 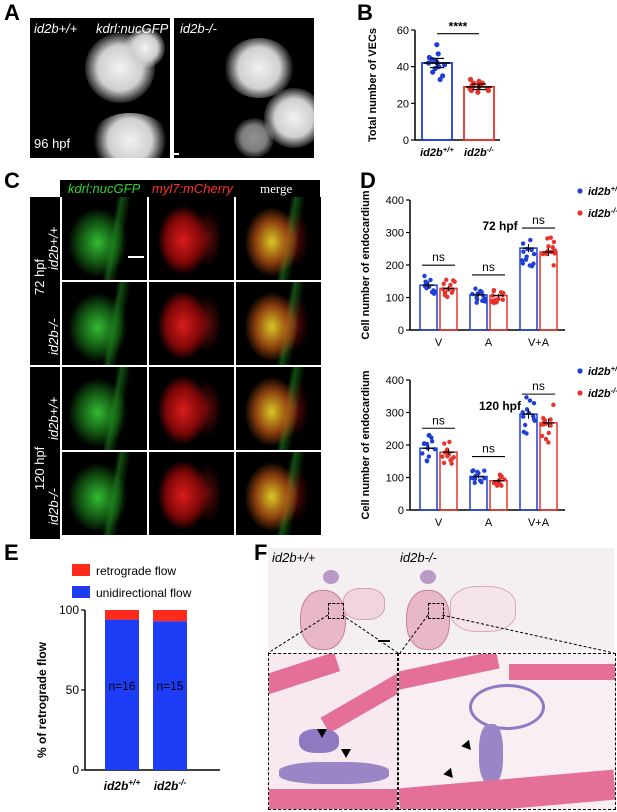 What do you see at coordinates (395, 201) in the screenshot?
I see `y-tick-label: 400` at bounding box center [395, 201].